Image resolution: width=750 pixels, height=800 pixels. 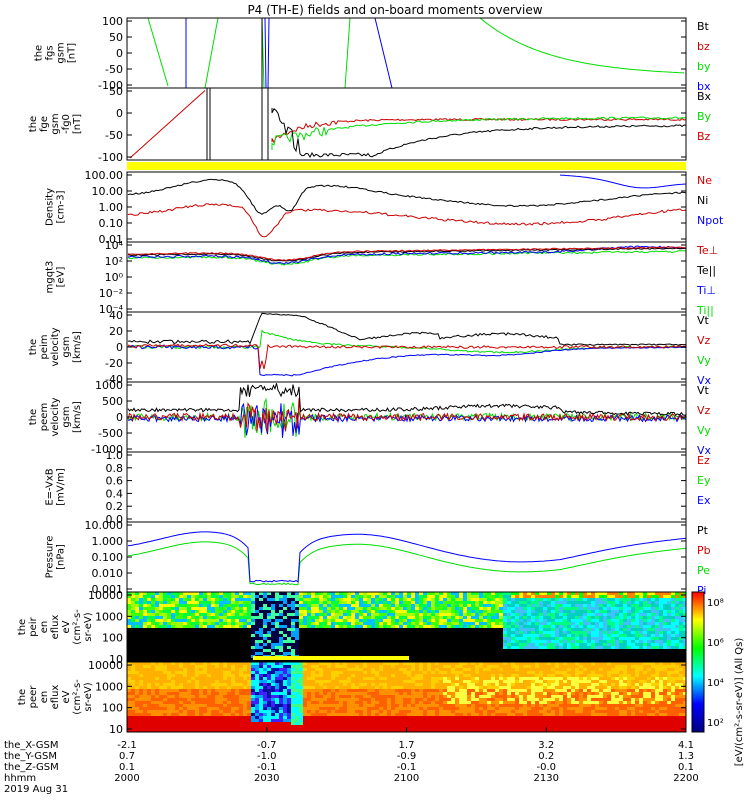 What do you see at coordinates (108, 191) in the screenshot?
I see `y-tick-label: 10.00` at bounding box center [108, 191].